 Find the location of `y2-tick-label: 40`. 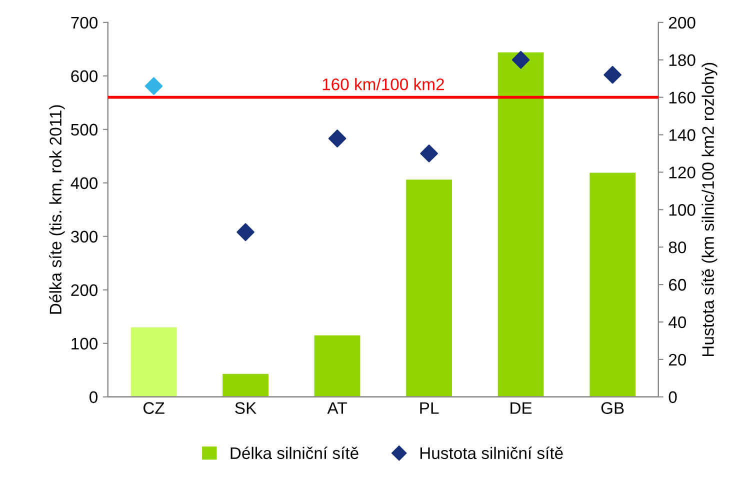

y2-tick-label: 40 is located at coordinates (677, 322).